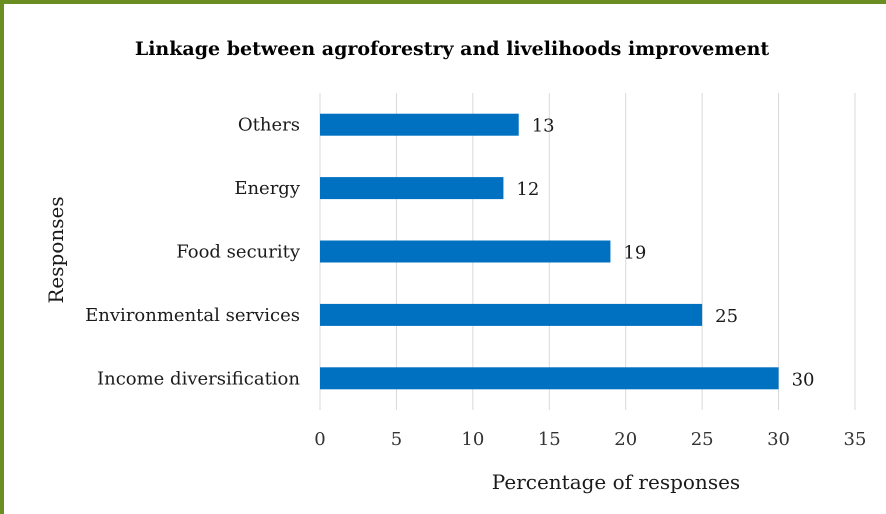  Describe the element at coordinates (396, 439) in the screenshot. I see `x-tick-label: 5` at that location.